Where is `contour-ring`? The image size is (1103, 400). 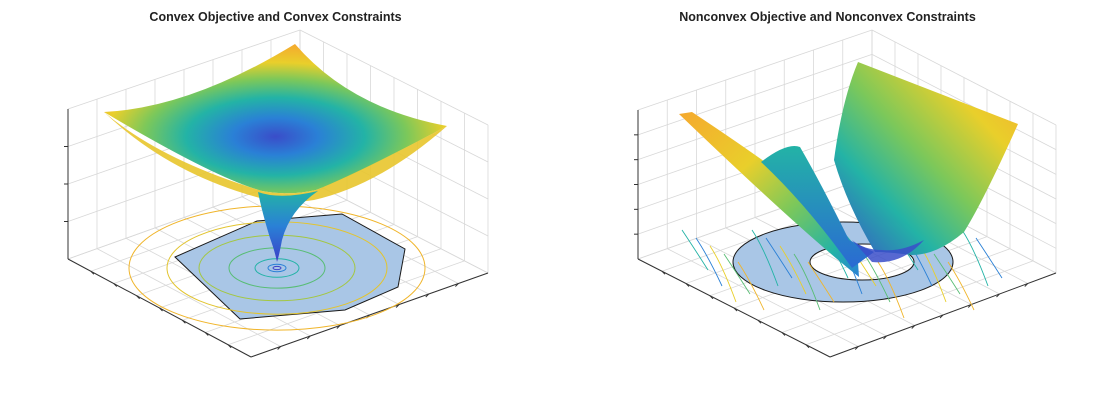
contour-ring is located at coordinates (277, 268).